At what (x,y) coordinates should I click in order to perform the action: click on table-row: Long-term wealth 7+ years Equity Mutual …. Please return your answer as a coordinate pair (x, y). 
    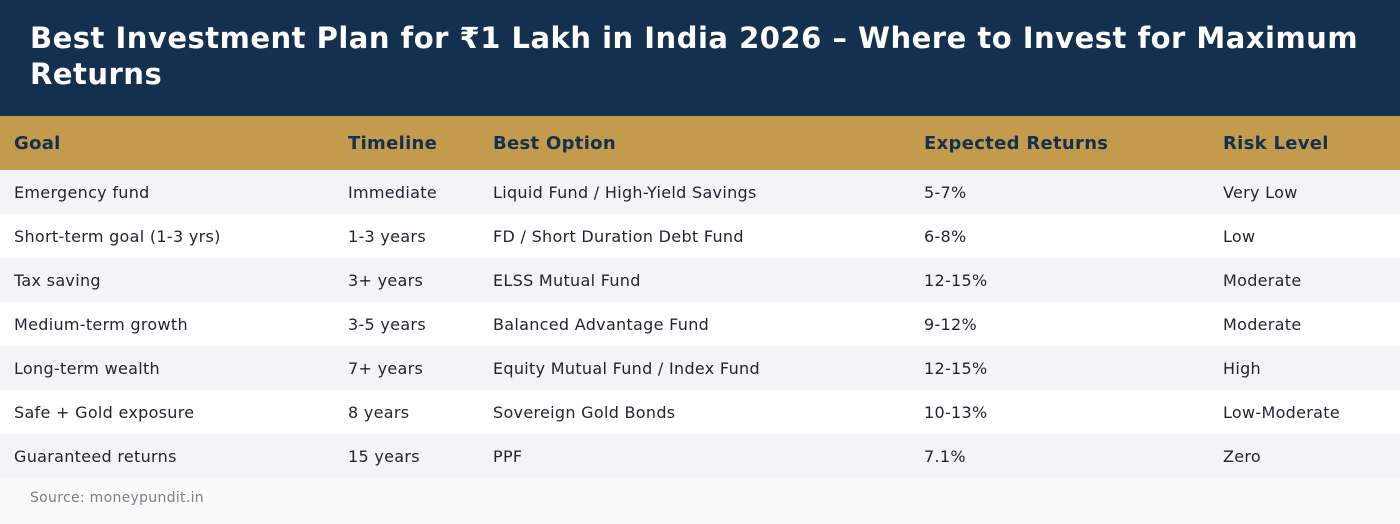
    Looking at the image, I should click on (700, 368).